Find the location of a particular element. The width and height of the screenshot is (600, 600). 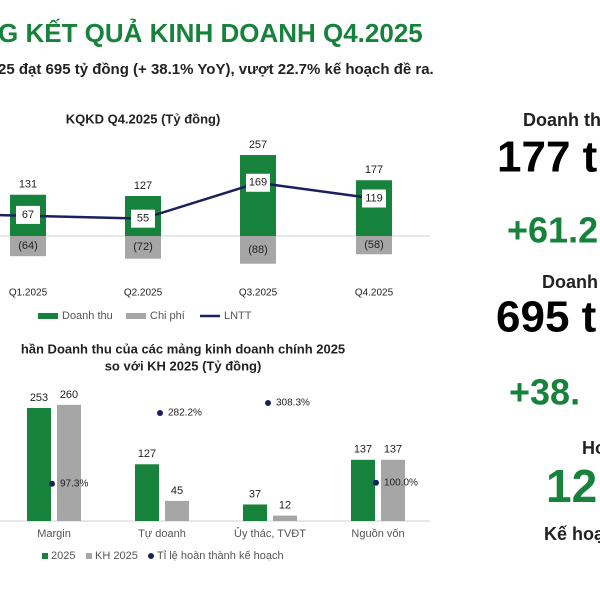

legend-label: Chi phí is located at coordinates (167, 316).